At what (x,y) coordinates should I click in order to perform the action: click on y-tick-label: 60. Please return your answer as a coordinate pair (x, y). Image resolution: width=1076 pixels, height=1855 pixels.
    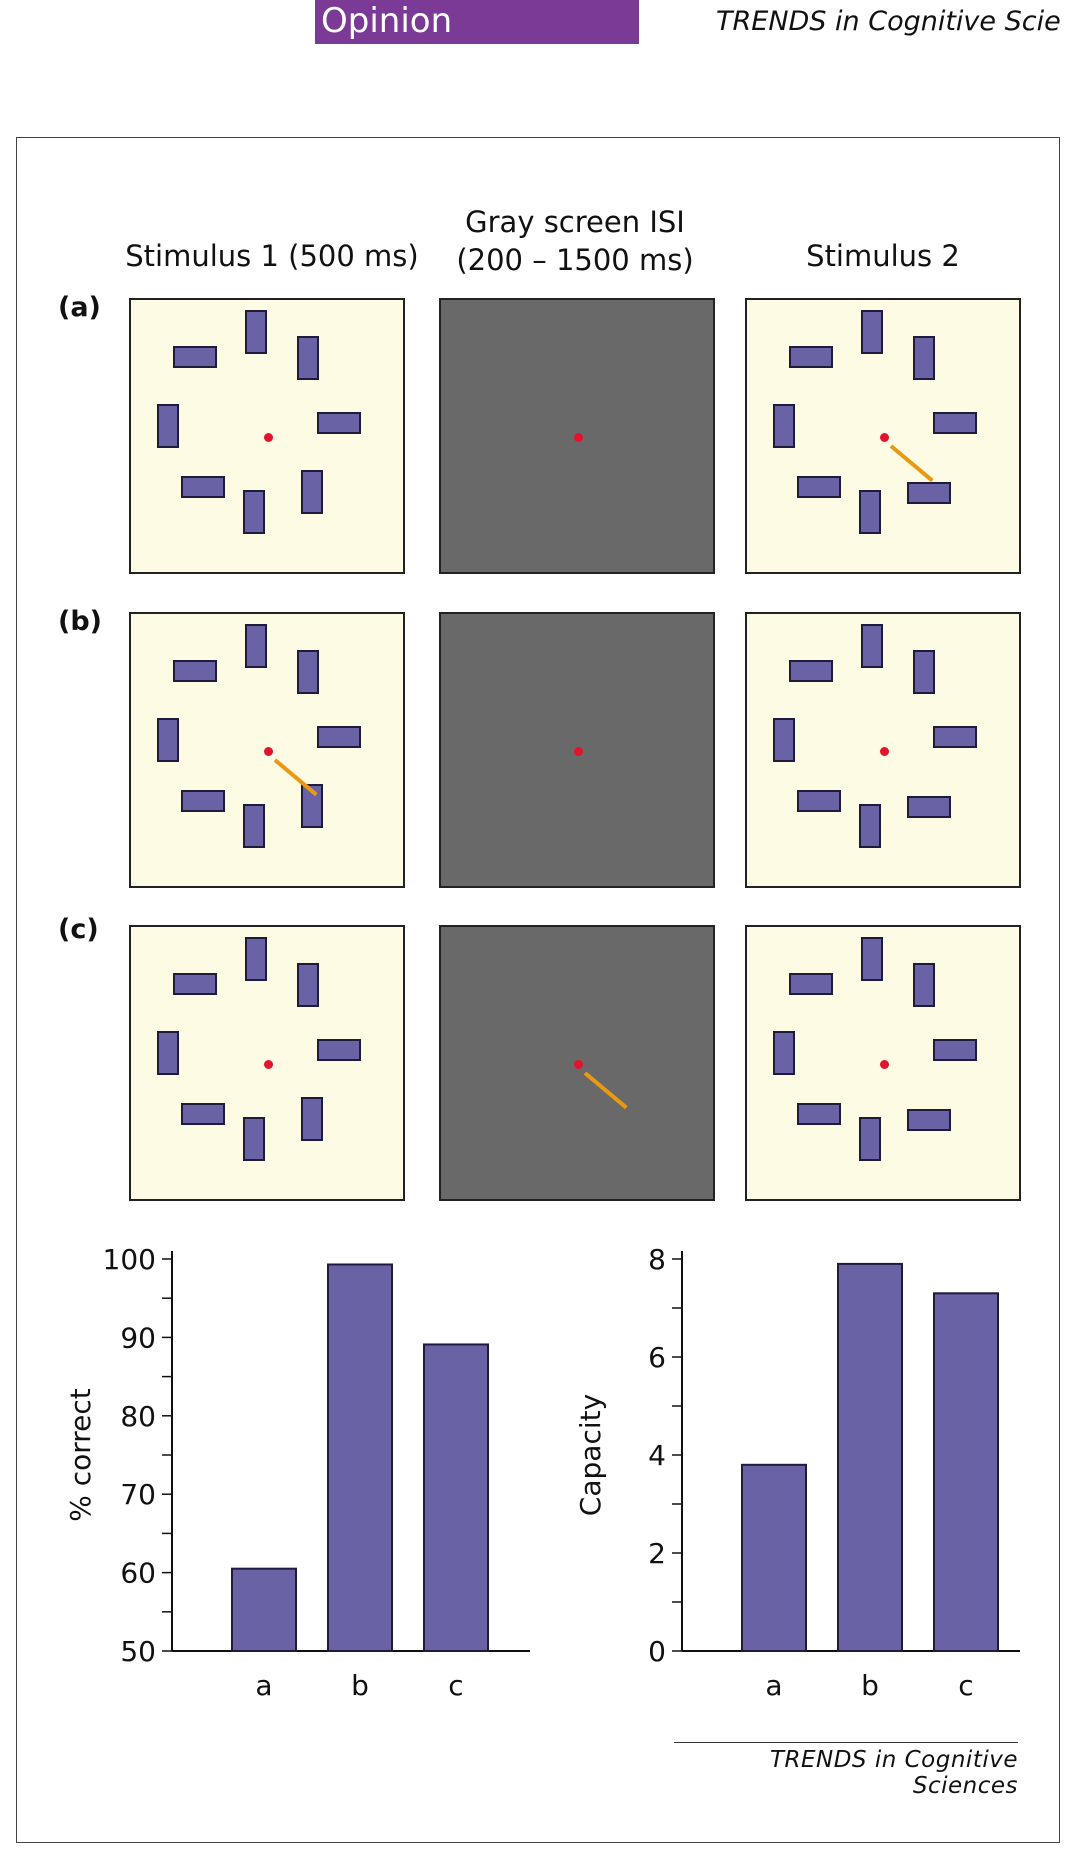
    Looking at the image, I should click on (138, 1573).